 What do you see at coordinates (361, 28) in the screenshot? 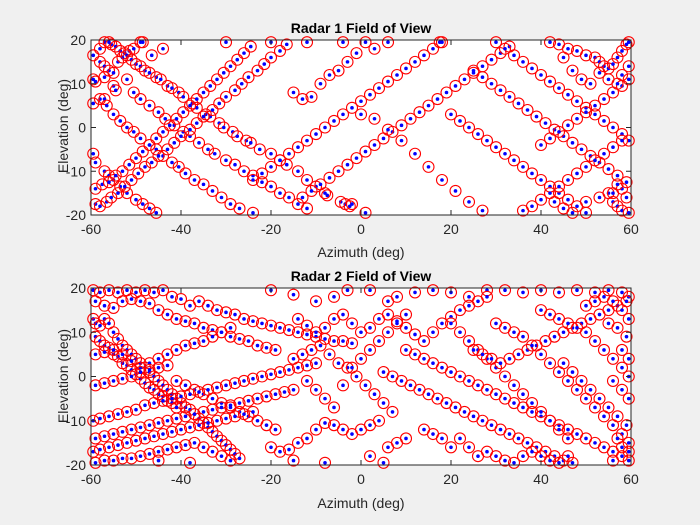
I see `plot1-title: Radar 1 Field of View` at bounding box center [361, 28].